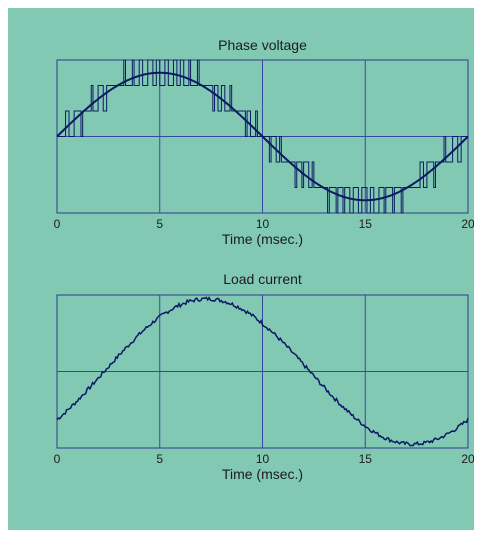 This screenshot has width=481, height=535. Describe the element at coordinates (467, 459) in the screenshot. I see `current-tick-label: 20` at that location.